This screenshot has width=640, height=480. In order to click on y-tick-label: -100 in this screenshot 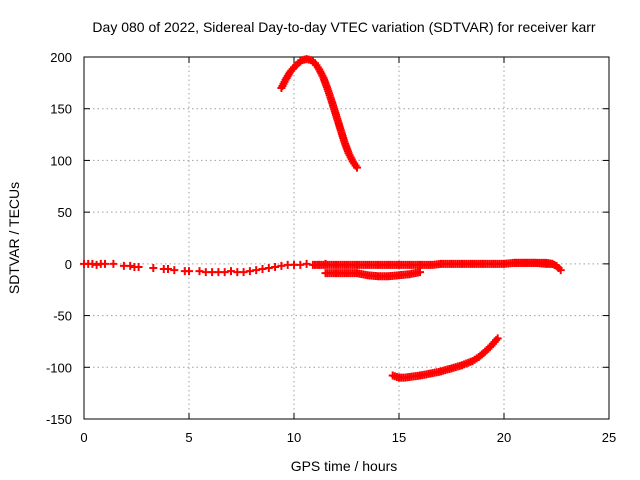, I will do `click(59, 367)`.